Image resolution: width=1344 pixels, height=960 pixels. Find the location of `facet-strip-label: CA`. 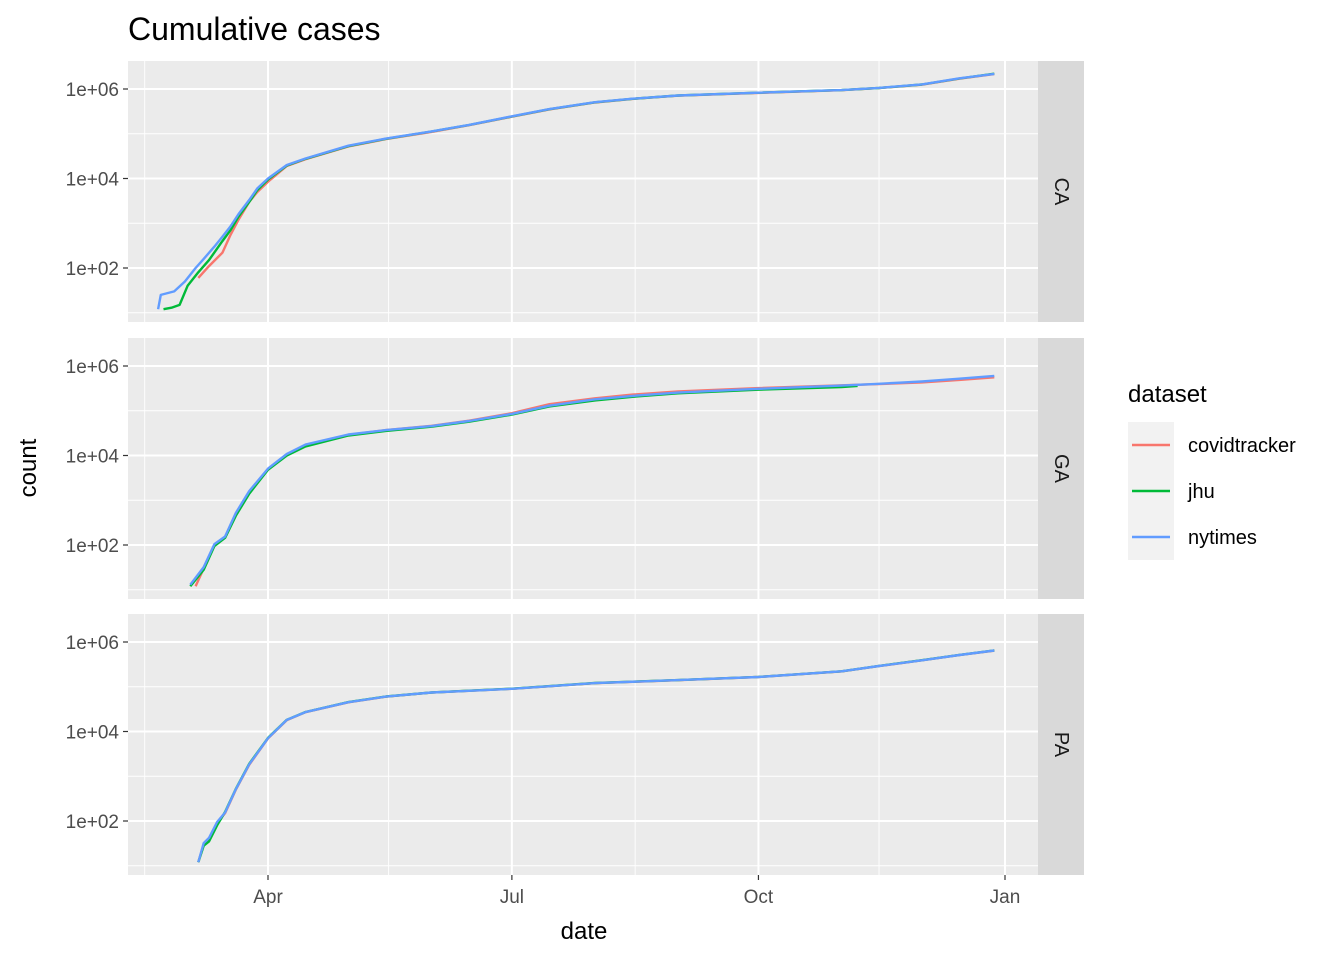

facet-strip-label: CA is located at coordinates (1061, 192).